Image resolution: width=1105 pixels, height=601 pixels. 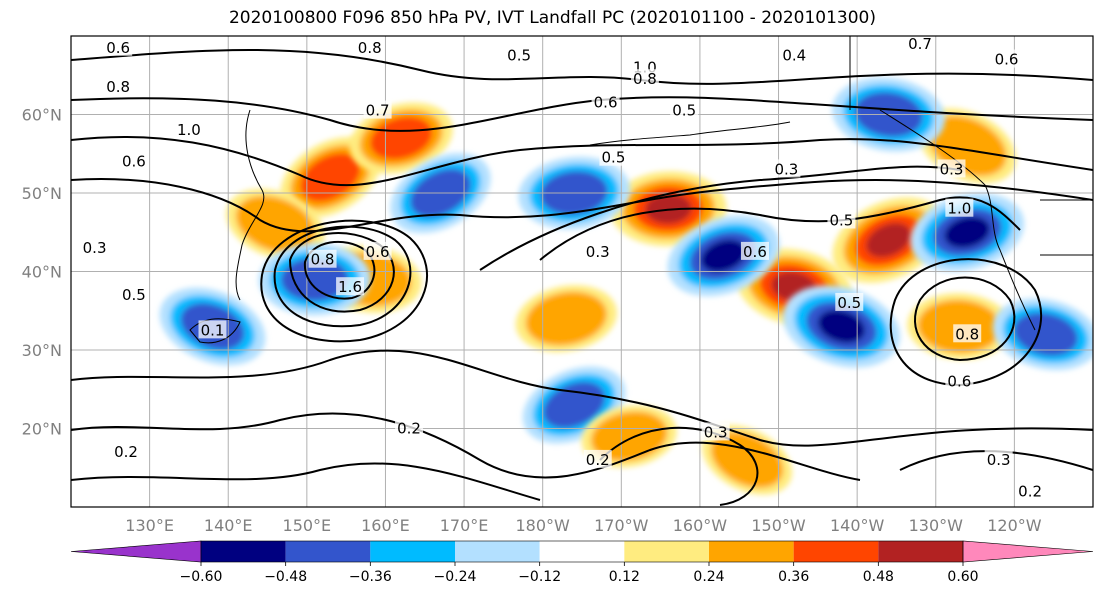 I want to click on latitude-tick-label: 60°N, so click(x=42, y=115).